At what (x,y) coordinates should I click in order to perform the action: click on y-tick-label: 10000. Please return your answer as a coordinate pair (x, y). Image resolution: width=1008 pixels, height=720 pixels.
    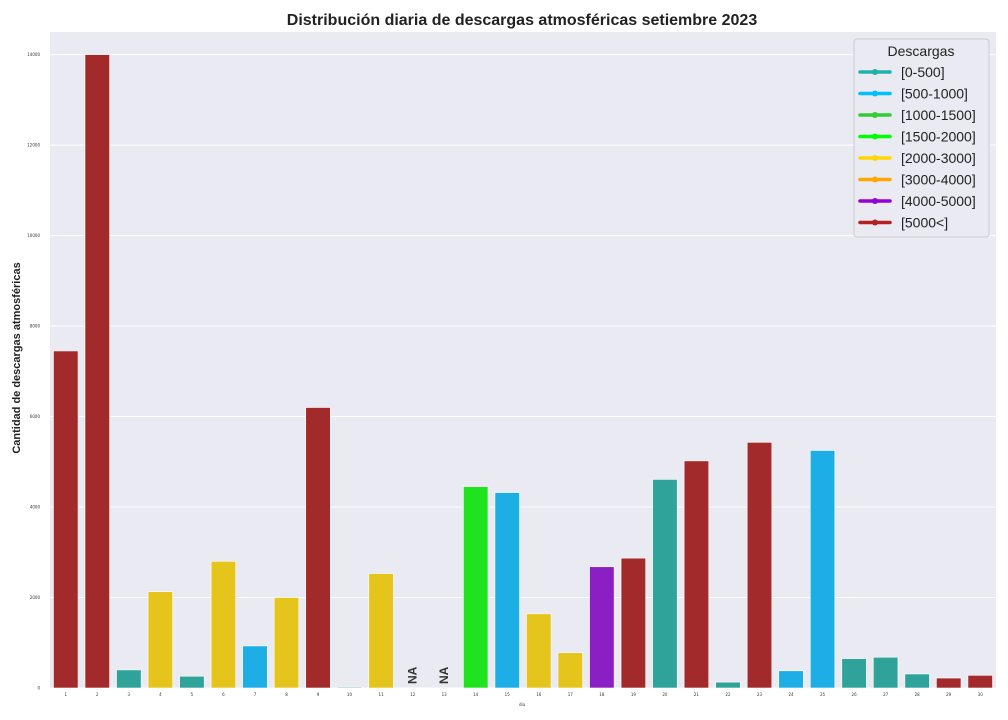
    Looking at the image, I should click on (33, 235).